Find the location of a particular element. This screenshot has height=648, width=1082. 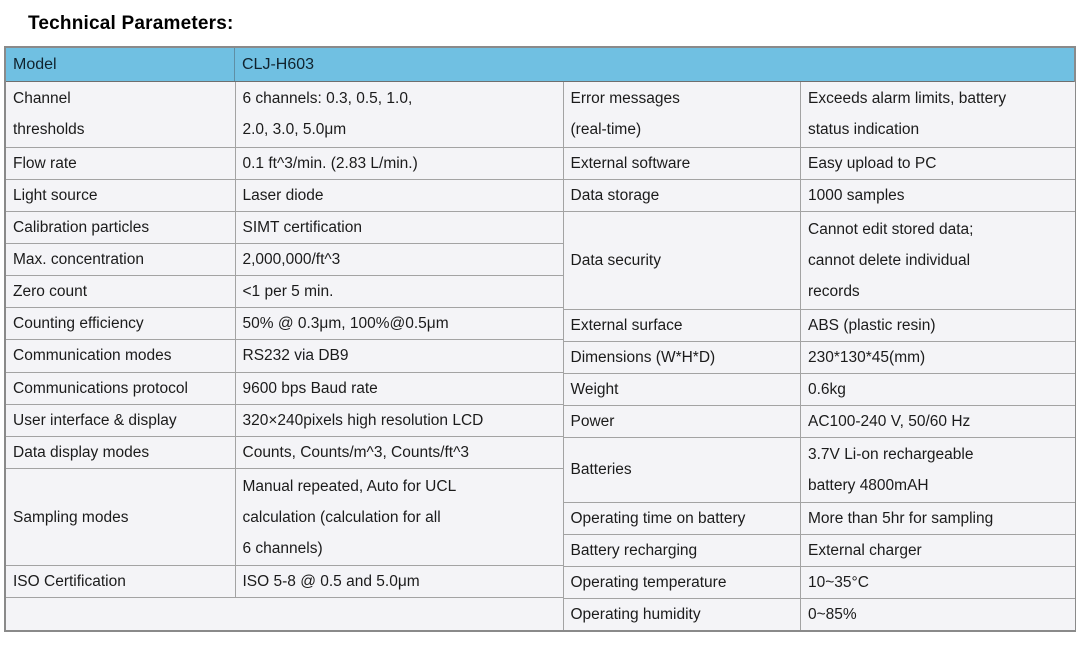

param-label: Operating temperature is located at coordinates (682, 582).